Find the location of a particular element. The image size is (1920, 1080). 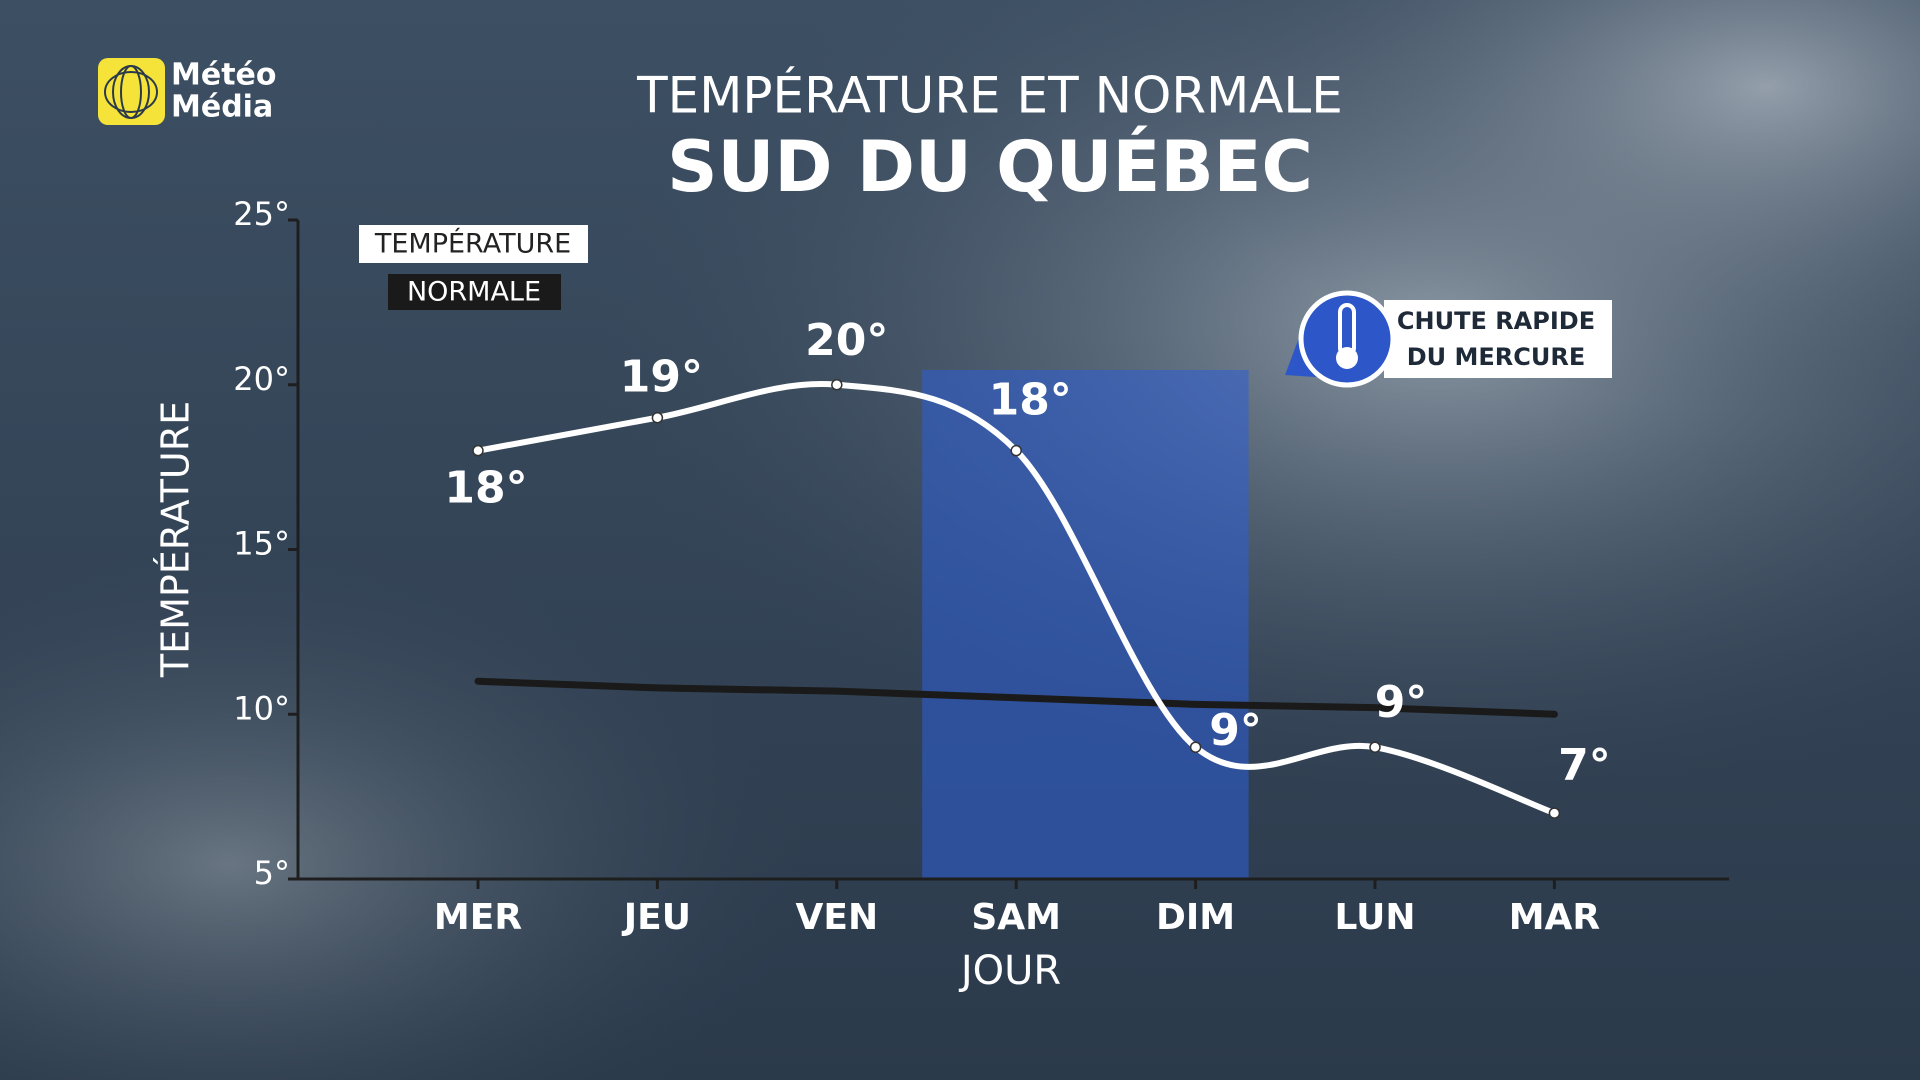

logo-swirl is located at coordinates (131, 92).